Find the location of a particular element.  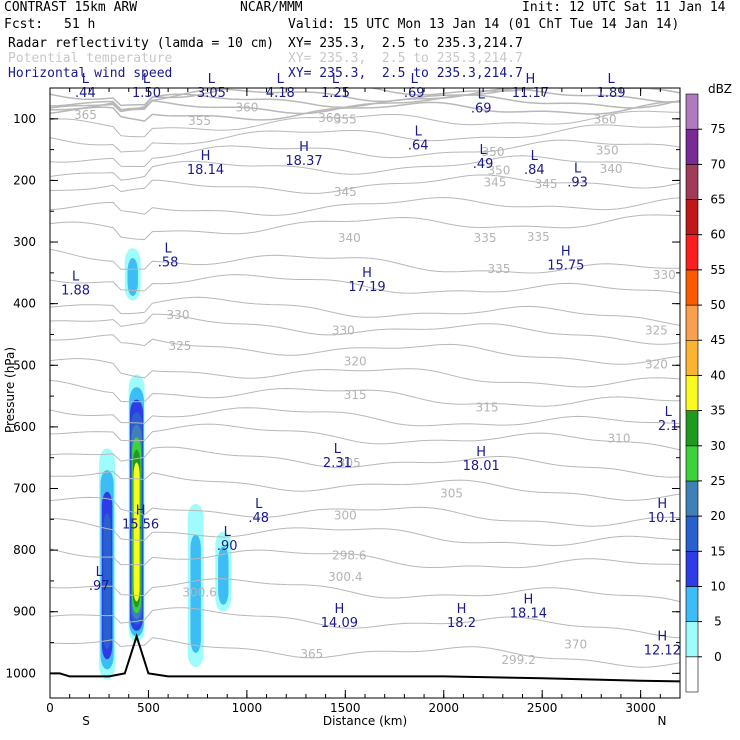

wind-extremum-value: .69 is located at coordinates (481, 109).